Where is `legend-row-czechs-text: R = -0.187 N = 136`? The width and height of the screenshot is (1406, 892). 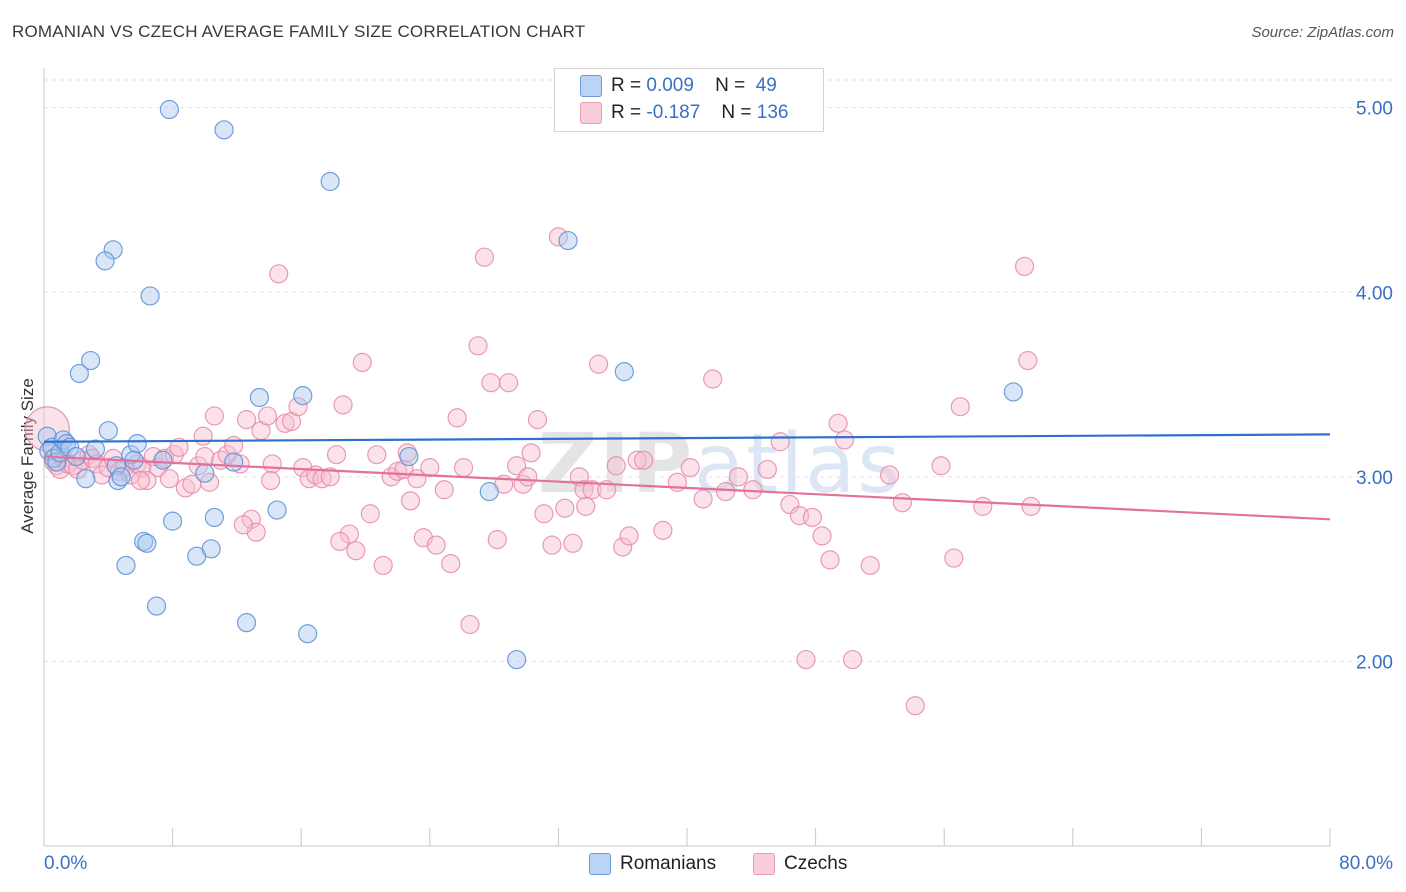
legend-row-czechs-text: R = -0.187 N = 136 is located at coordinates (699, 113).